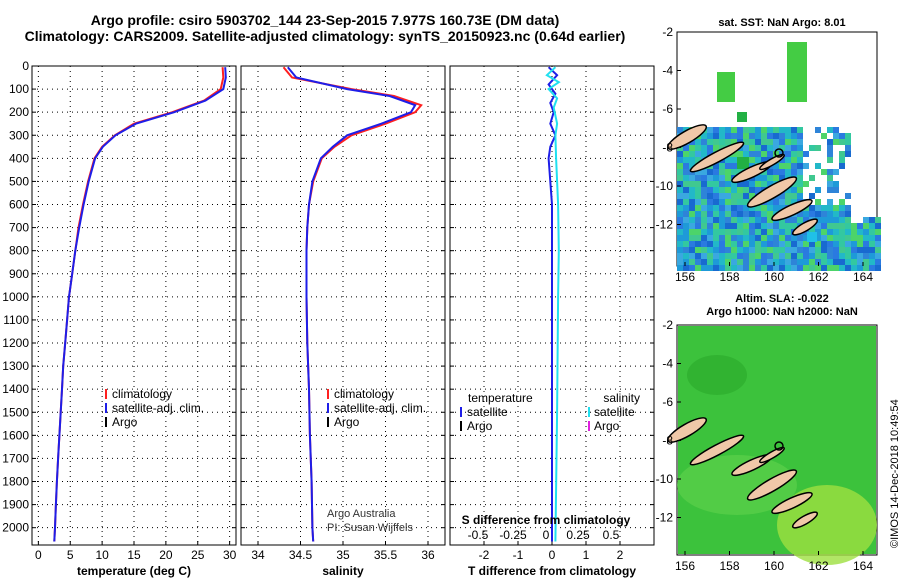  I want to click on map-x-tick-label: 162, so click(818, 566).